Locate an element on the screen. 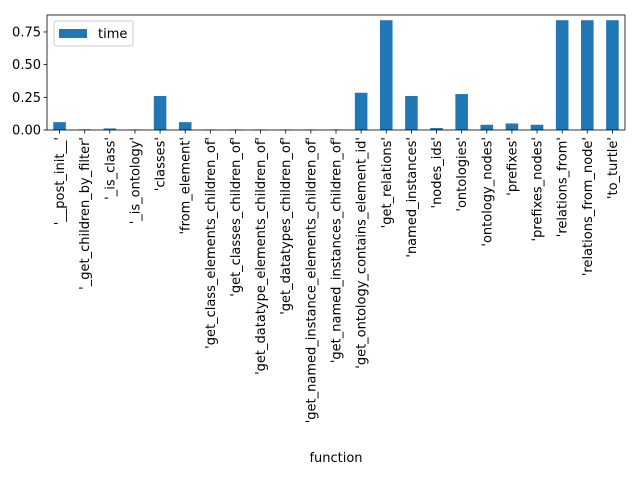  y-tick-label-3: 0.75 is located at coordinates (26, 32).